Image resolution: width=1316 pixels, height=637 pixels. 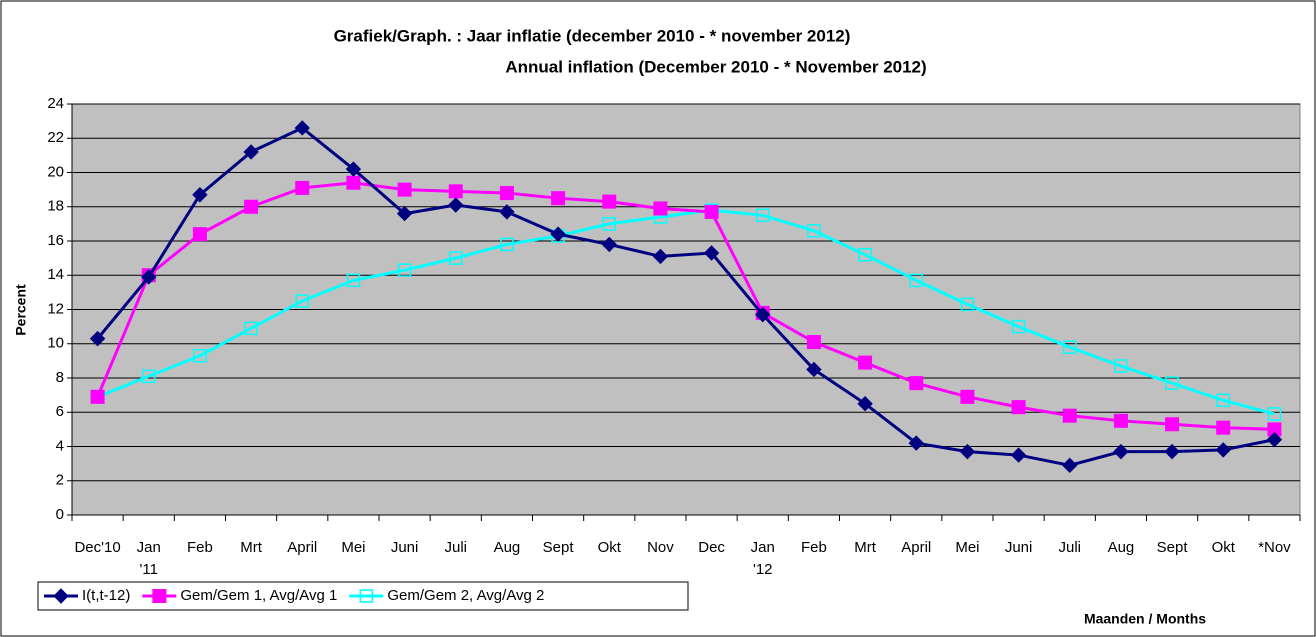 What do you see at coordinates (149, 558) in the screenshot?
I see `x-tick-label: Jan '11` at bounding box center [149, 558].